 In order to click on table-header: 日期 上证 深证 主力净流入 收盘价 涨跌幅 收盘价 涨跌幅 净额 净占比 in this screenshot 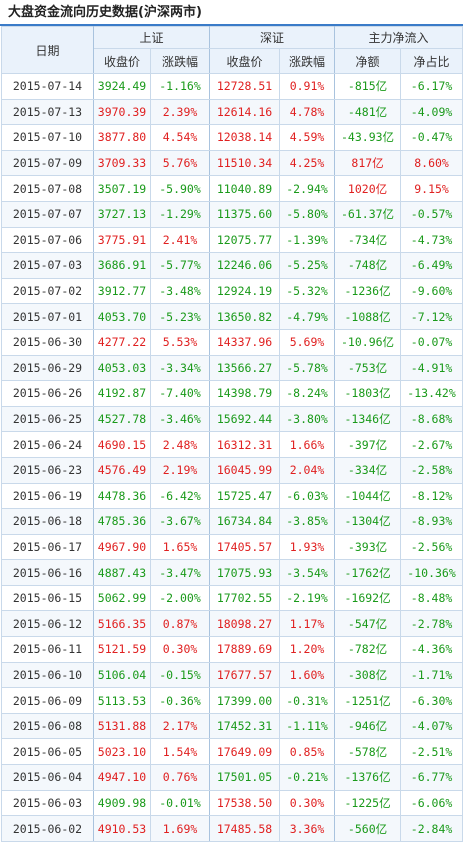, I will do `click(232, 50)`.